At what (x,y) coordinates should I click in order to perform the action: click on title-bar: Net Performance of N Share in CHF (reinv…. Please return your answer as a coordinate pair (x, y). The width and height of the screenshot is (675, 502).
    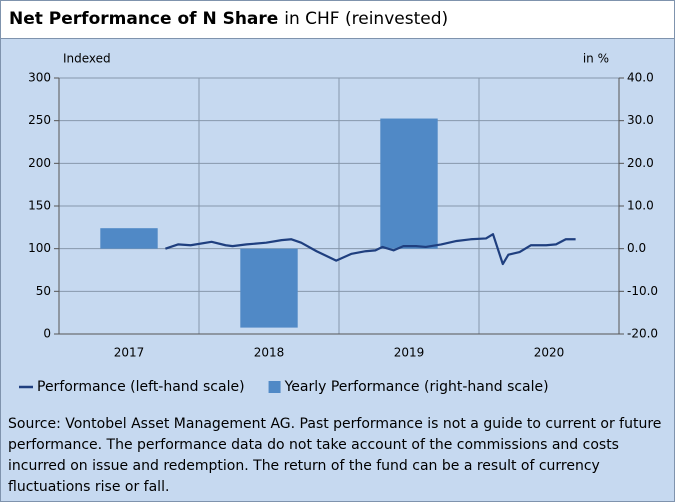
    Looking at the image, I should click on (337, 20).